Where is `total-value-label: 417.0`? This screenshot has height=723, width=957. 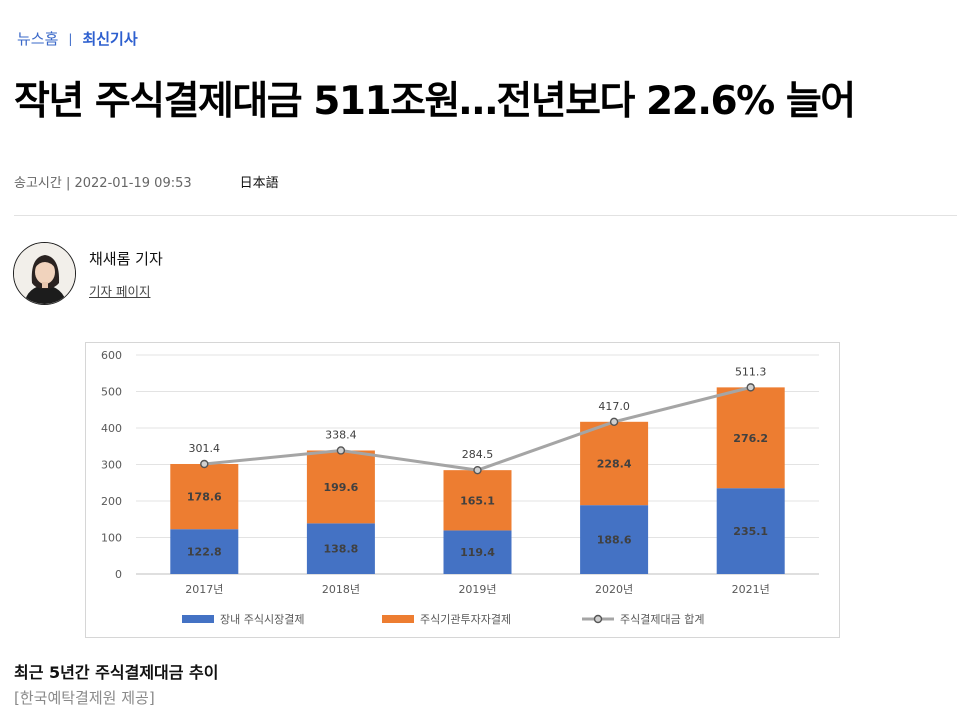
total-value-label: 417.0 is located at coordinates (614, 406).